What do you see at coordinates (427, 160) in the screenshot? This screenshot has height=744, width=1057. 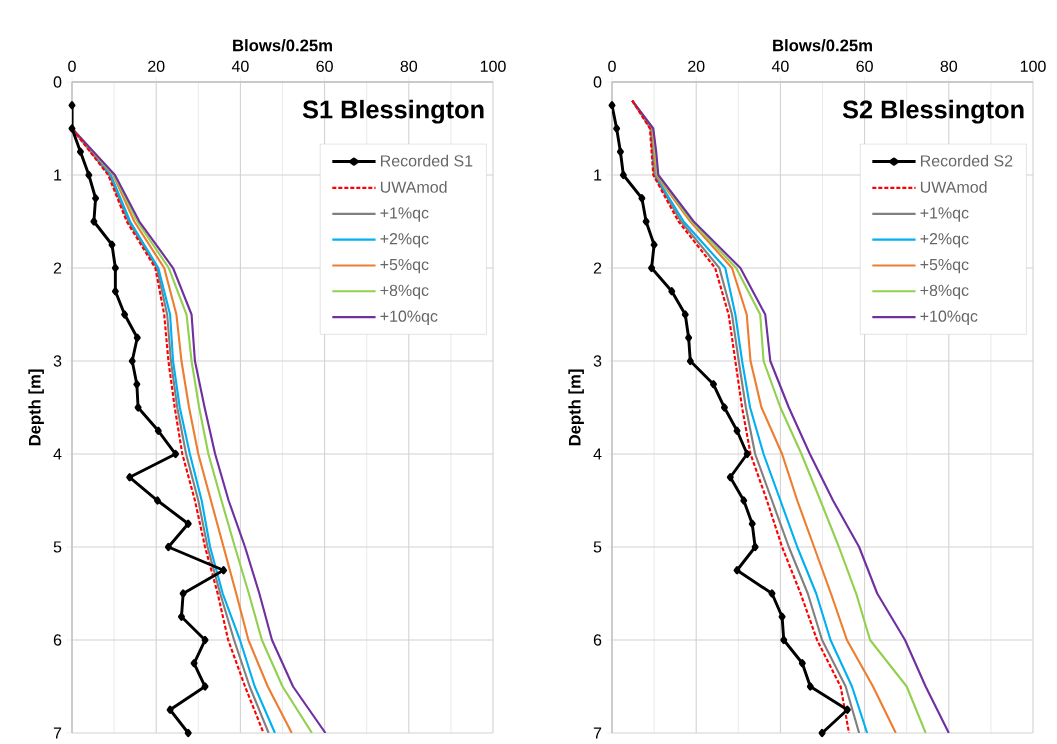 I see `legend-label: Recorded S1` at bounding box center [427, 160].